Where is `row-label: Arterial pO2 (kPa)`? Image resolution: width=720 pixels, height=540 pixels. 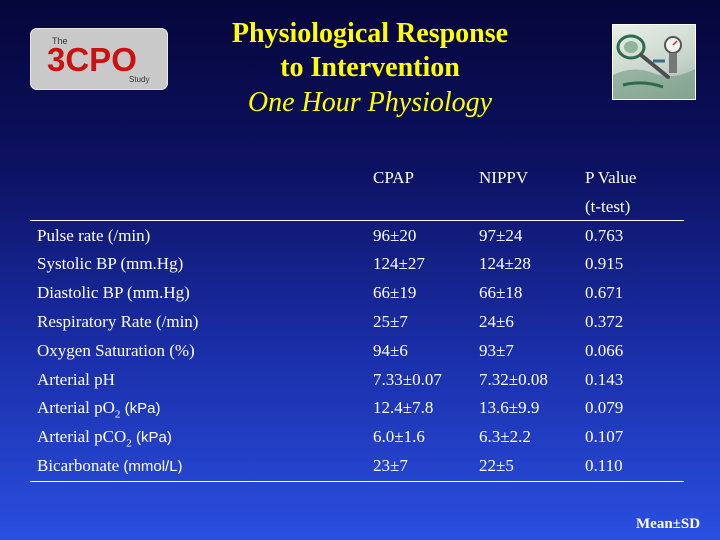
row-label: Arterial pO2 (kPa) is located at coordinates (98, 409).